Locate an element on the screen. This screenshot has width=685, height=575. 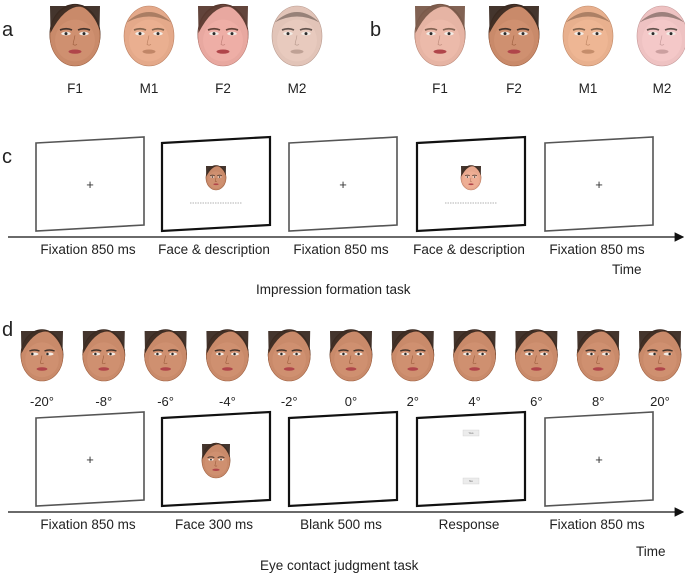
frame-label-d-2: Blank 500 ms is located at coordinates (341, 524).